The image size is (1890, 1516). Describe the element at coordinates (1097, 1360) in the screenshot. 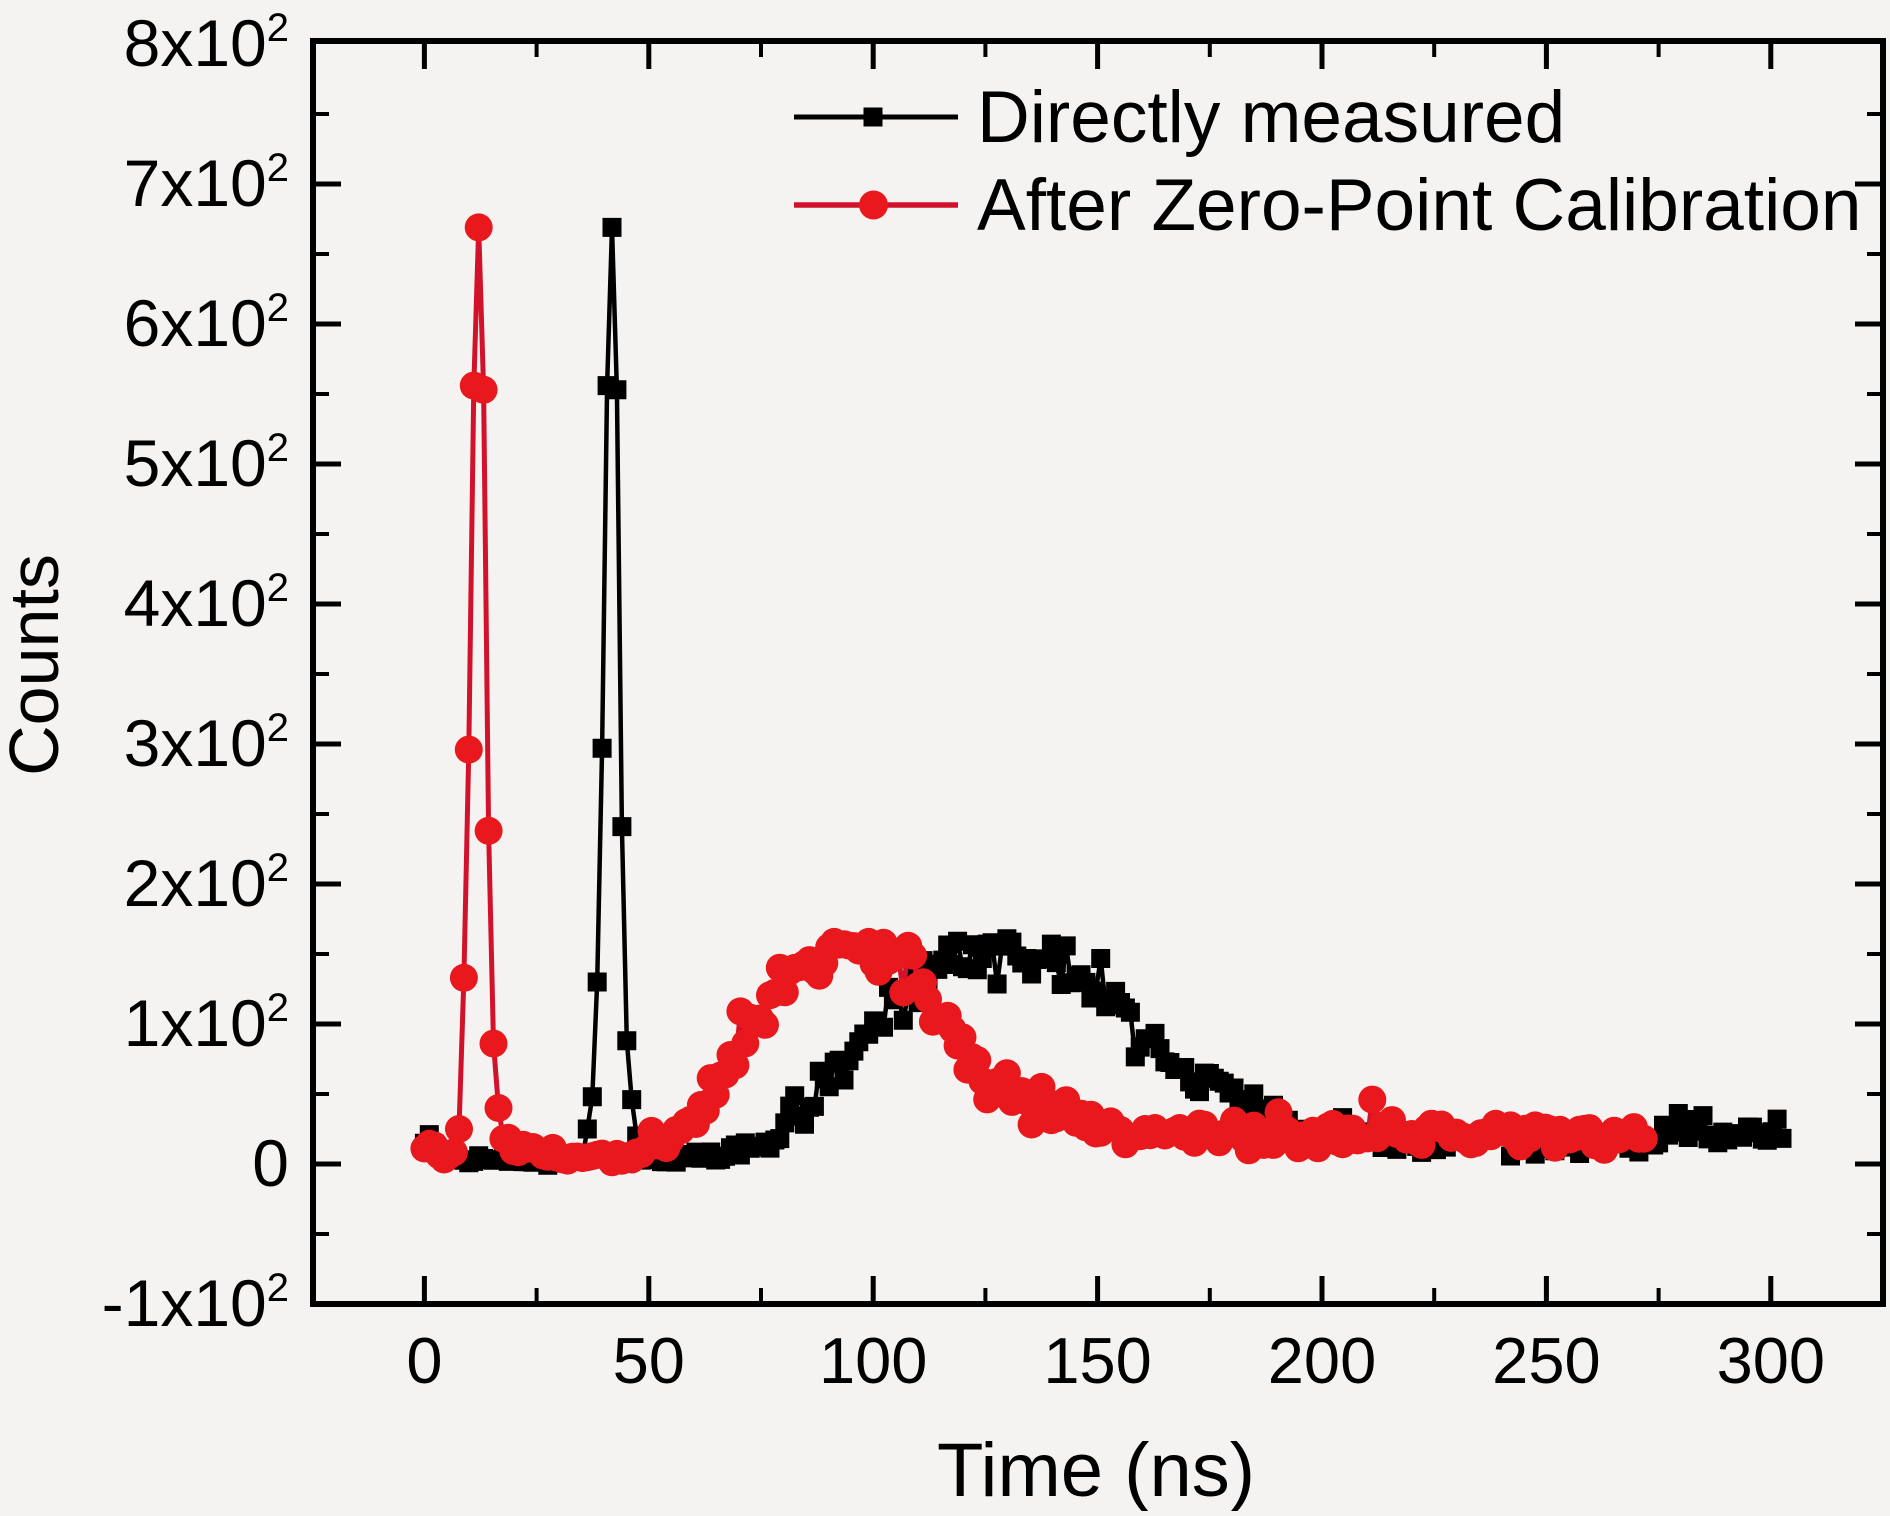

I see `svg-text: 150` at that location.